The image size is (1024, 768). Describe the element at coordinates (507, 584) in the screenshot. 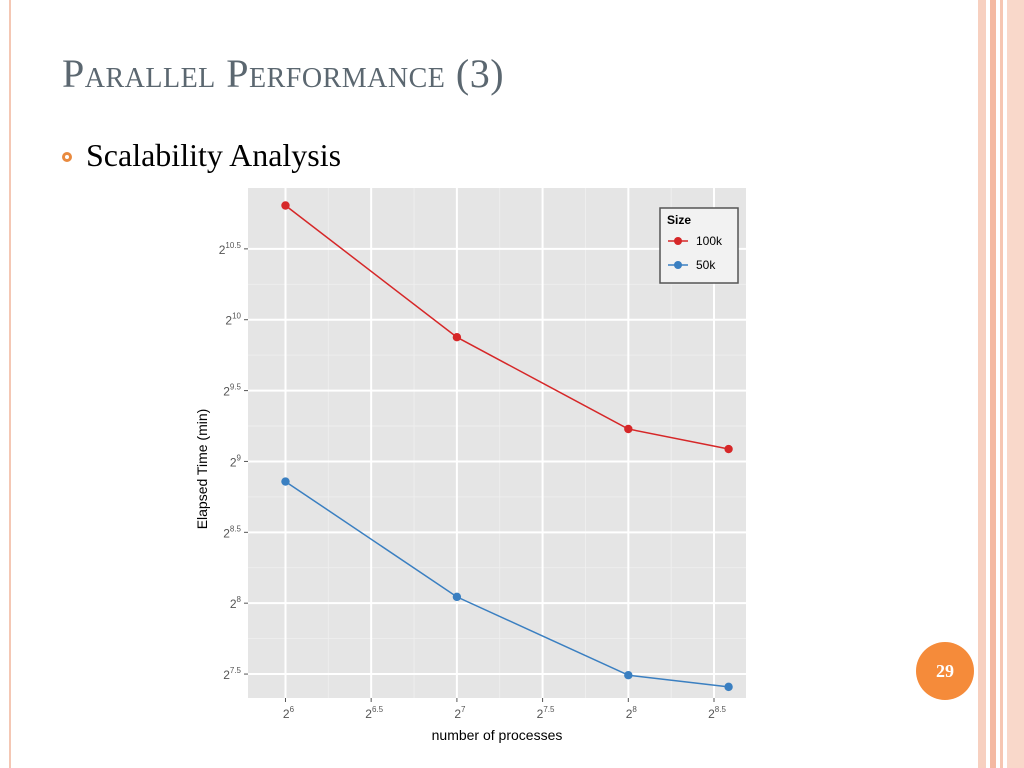

I see `series-line-50k` at that location.